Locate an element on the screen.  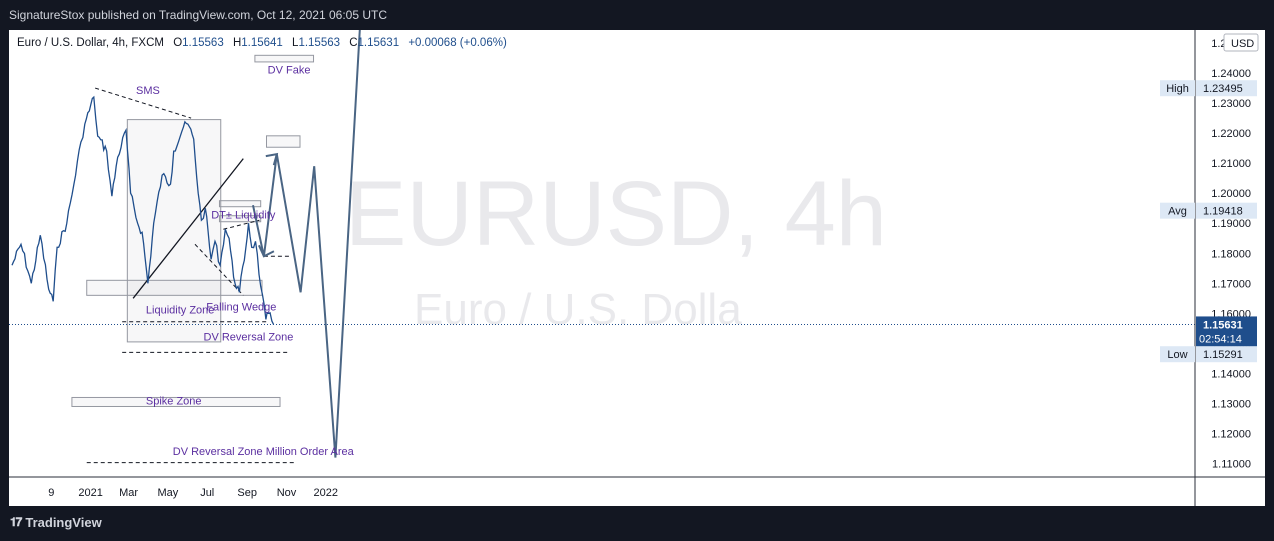
price-tick-label: 1.24000 is located at coordinates (1231, 74).